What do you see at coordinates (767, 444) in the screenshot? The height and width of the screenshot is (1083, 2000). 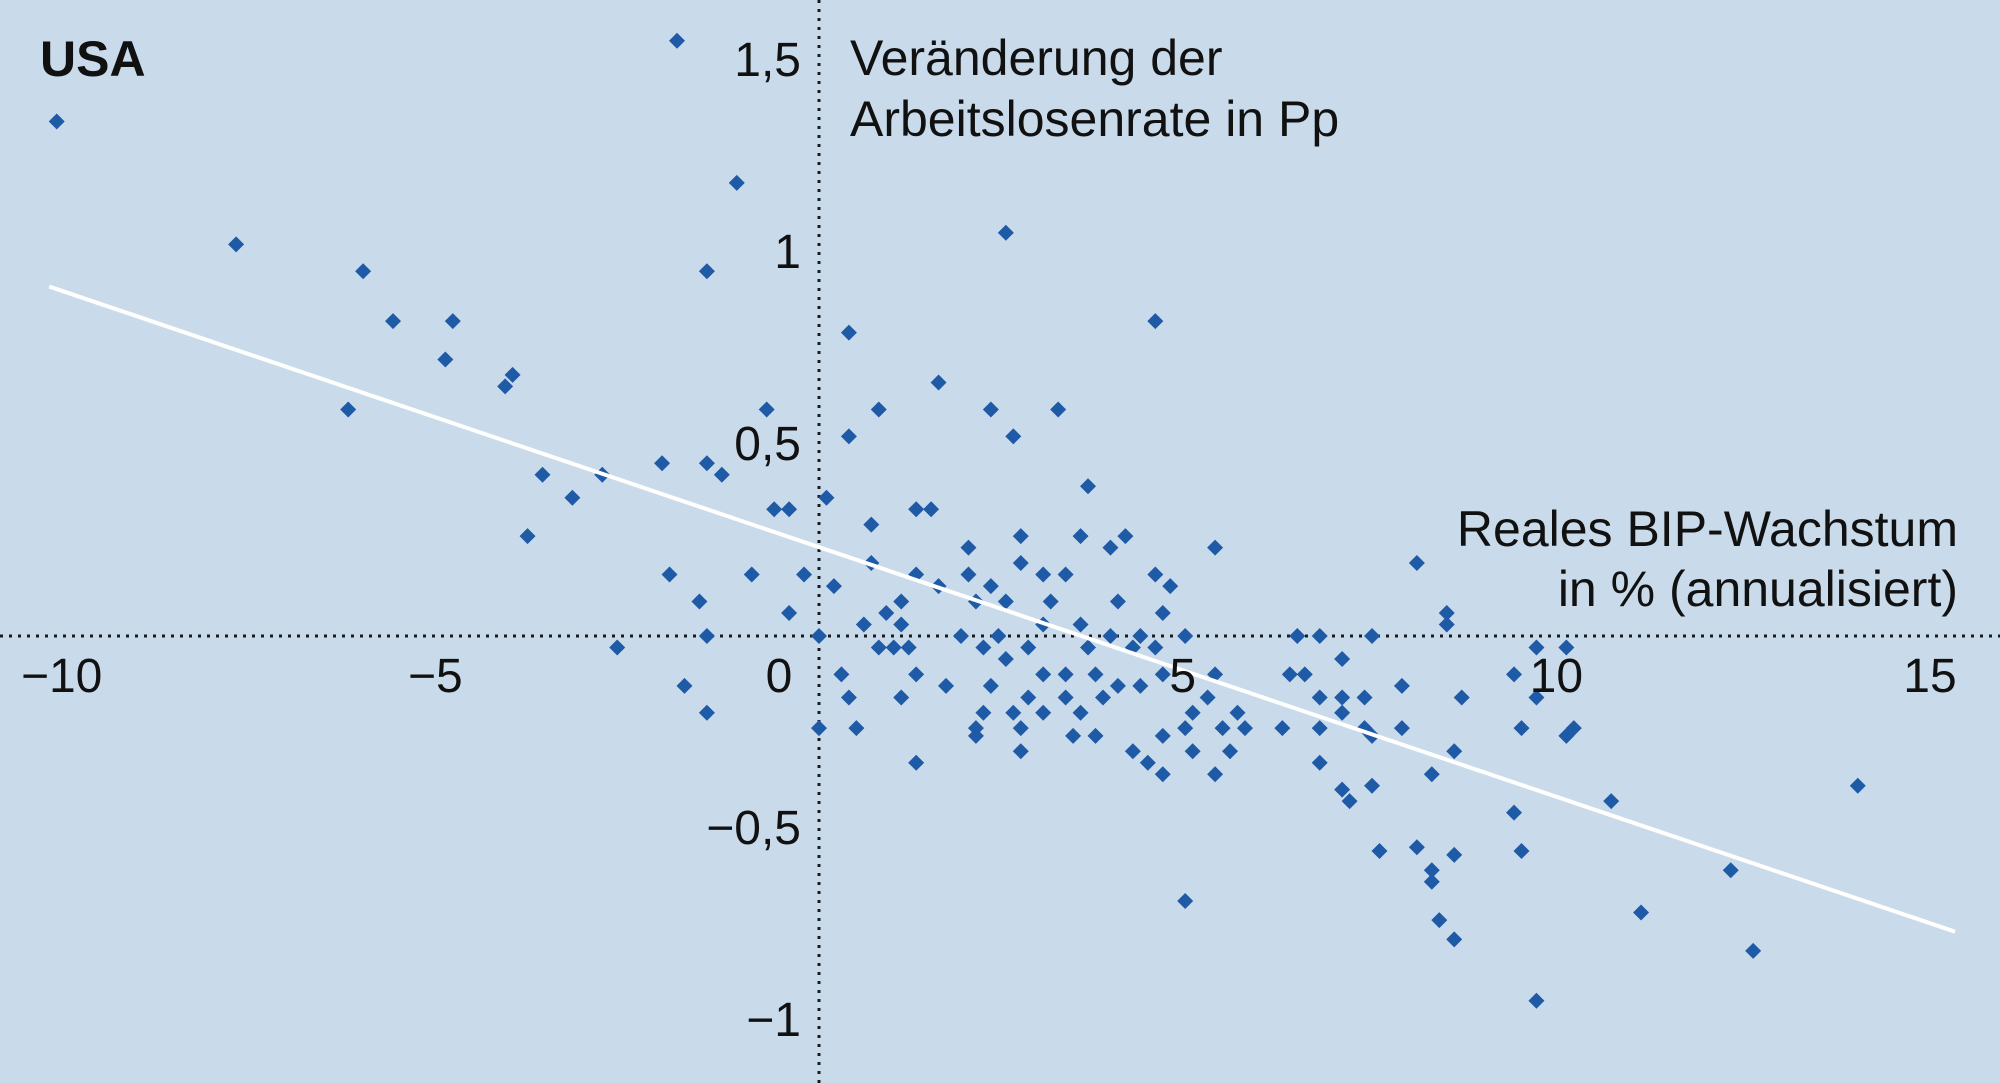 I see `y-tick-label-2: 0,5` at bounding box center [767, 444].